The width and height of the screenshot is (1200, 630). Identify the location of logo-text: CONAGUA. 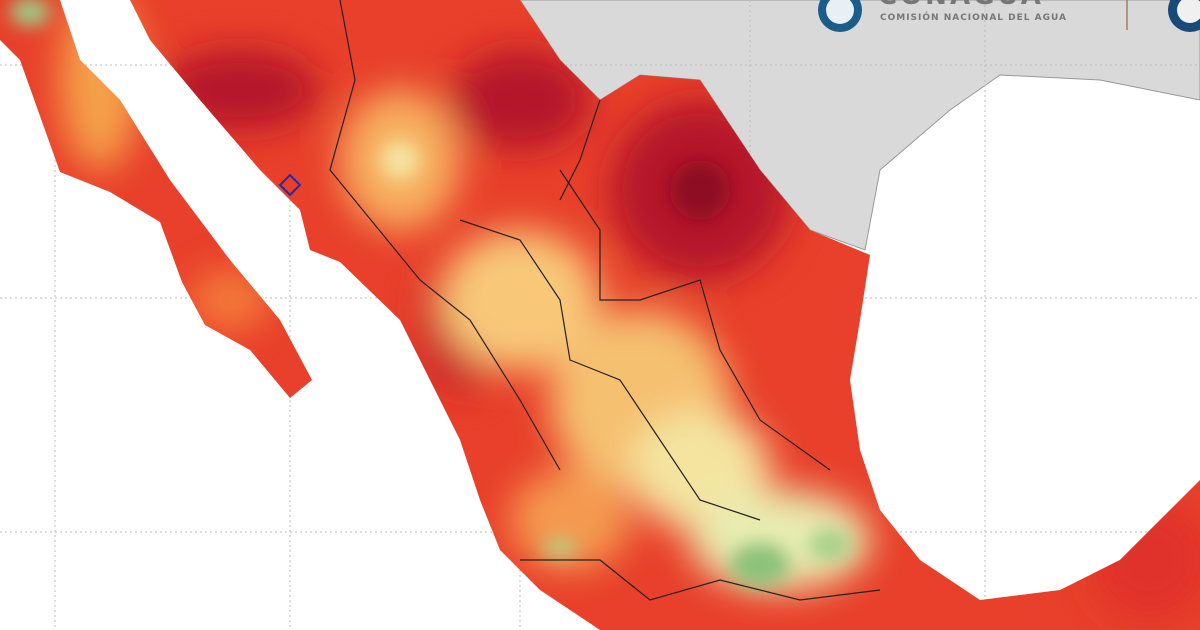
(961, 5).